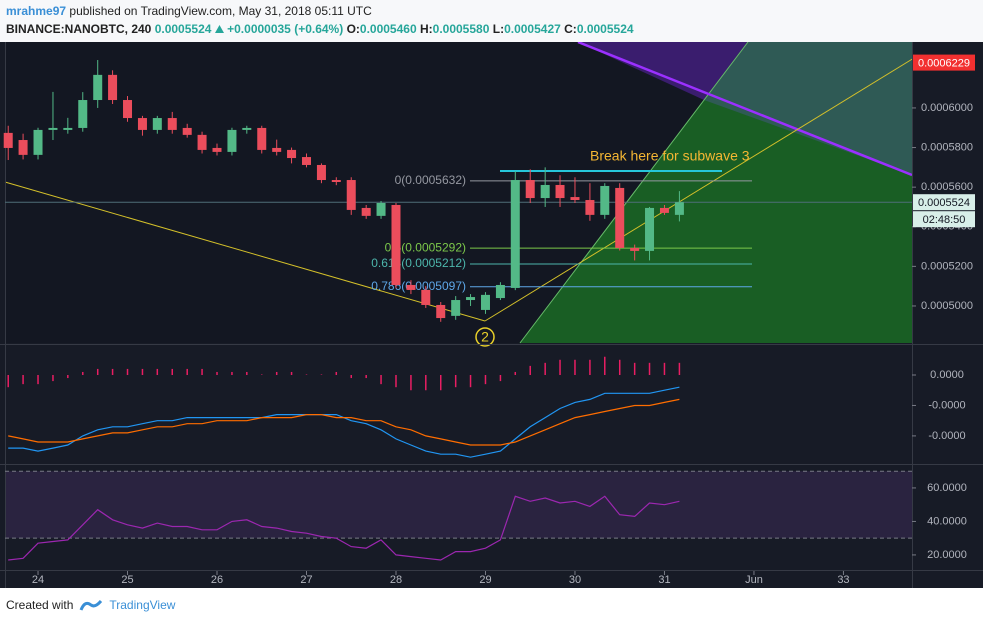 This screenshot has width=983, height=625. I want to click on y-tick-label: 0.0006000, so click(947, 108).